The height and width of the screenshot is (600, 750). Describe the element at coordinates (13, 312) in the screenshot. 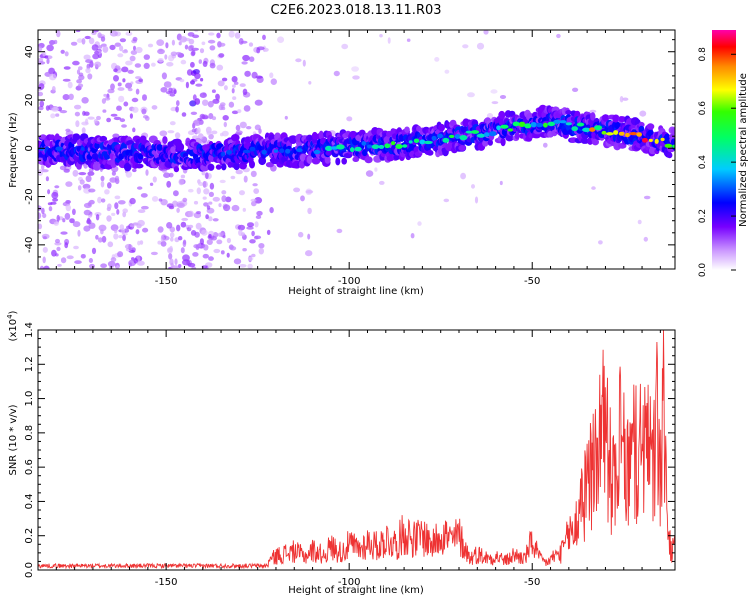

I see `snr-multiplier-close: )` at that location.